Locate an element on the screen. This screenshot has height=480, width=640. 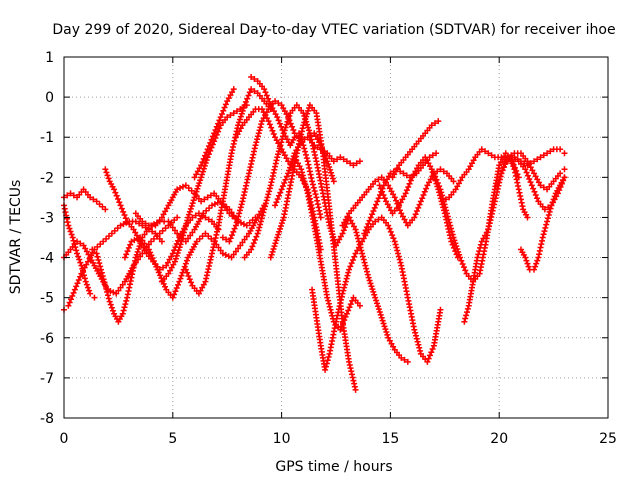
x-tick-label: 0 is located at coordinates (64, 439).